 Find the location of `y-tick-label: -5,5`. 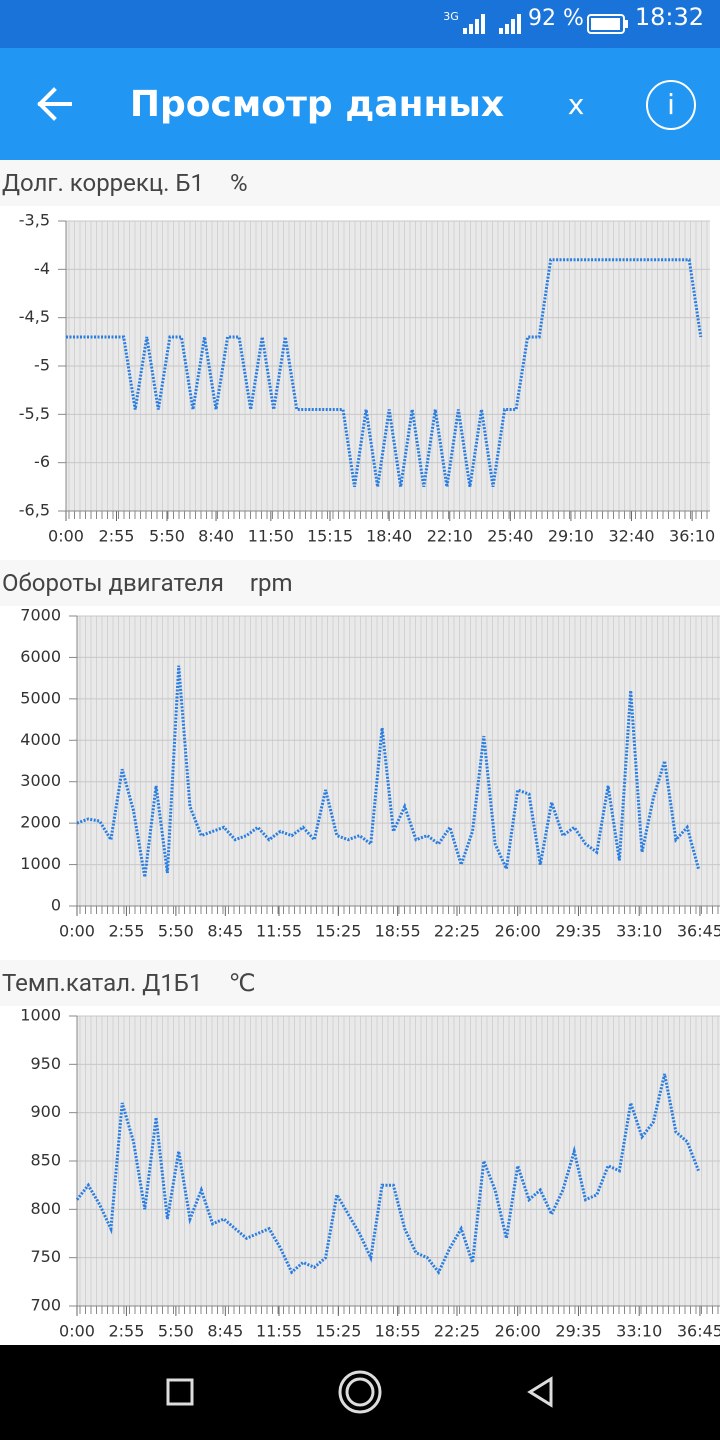

y-tick-label: -5,5 is located at coordinates (34, 413).